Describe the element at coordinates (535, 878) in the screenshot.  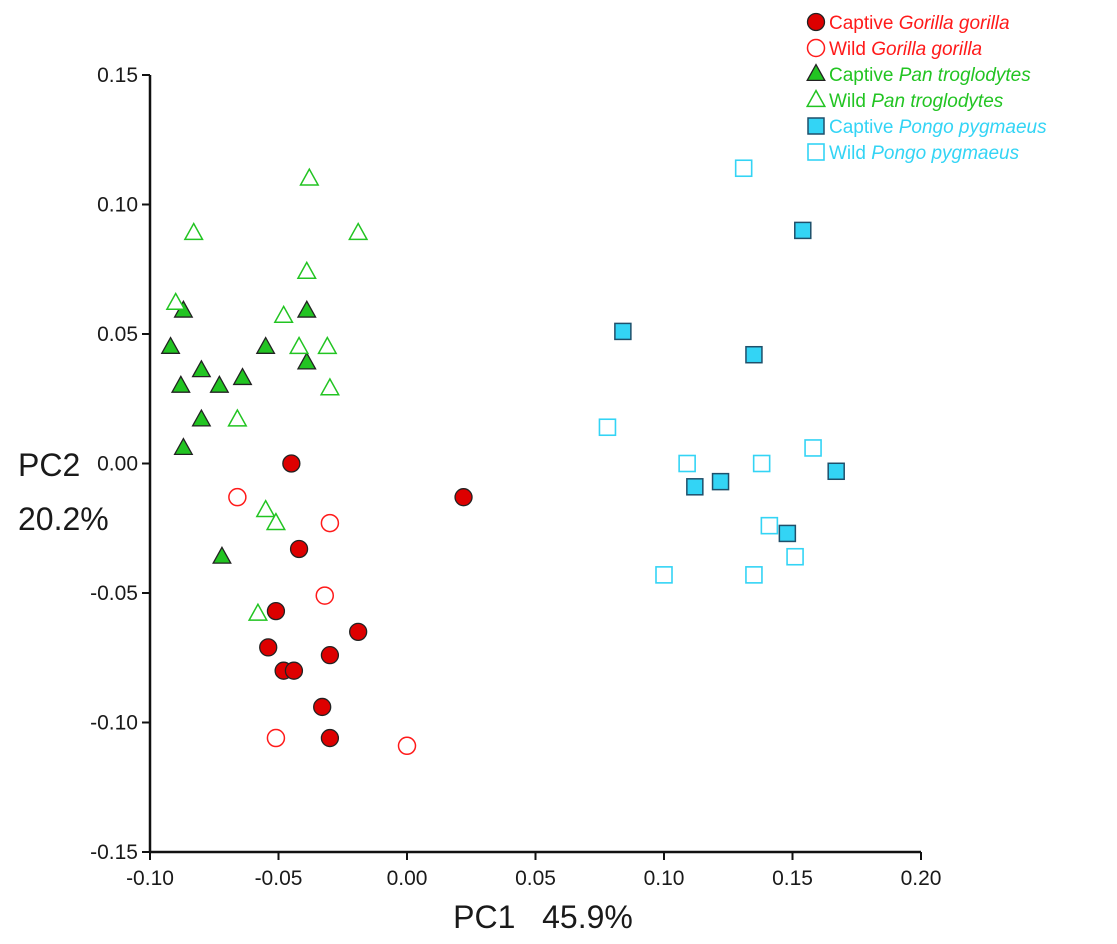
I see `x-tick-label: 0.05` at that location.